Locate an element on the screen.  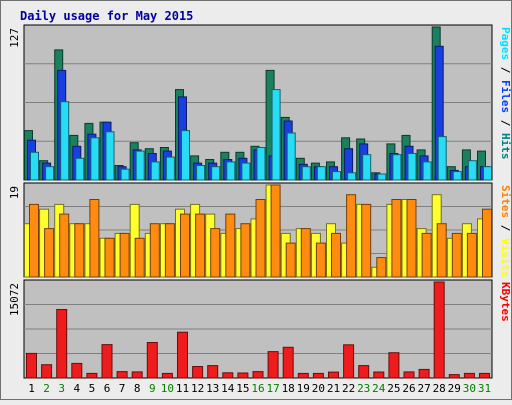
legend-item-visits: Visits is located at coordinates (505, 258).